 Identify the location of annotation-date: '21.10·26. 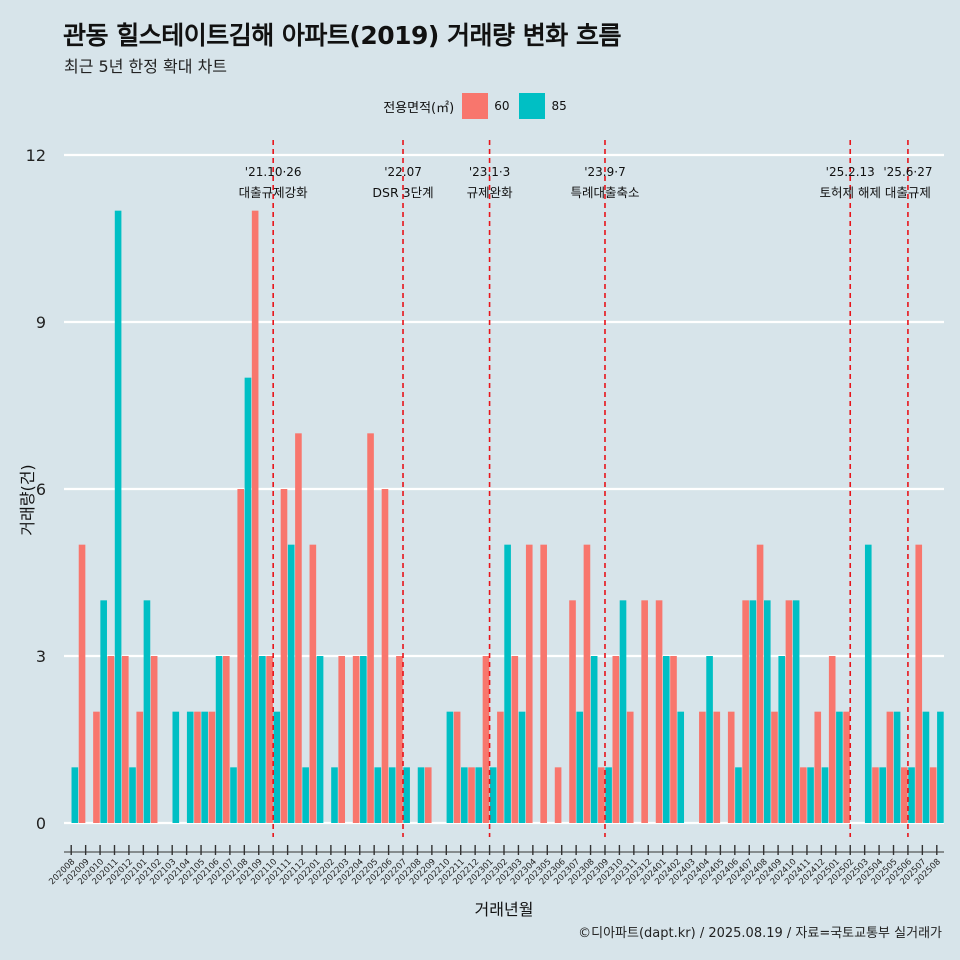
(273, 172).